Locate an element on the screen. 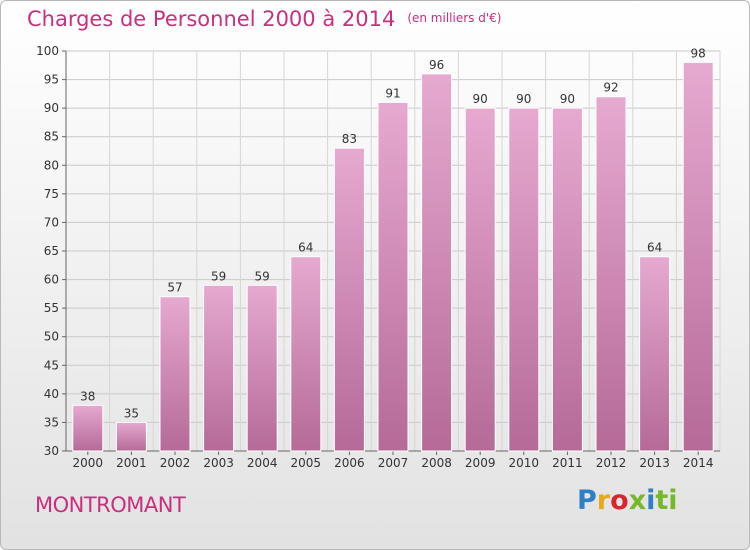 The width and height of the screenshot is (750, 550). chart-title-text: Charges de Personnel 2000 à 2014 is located at coordinates (211, 19).